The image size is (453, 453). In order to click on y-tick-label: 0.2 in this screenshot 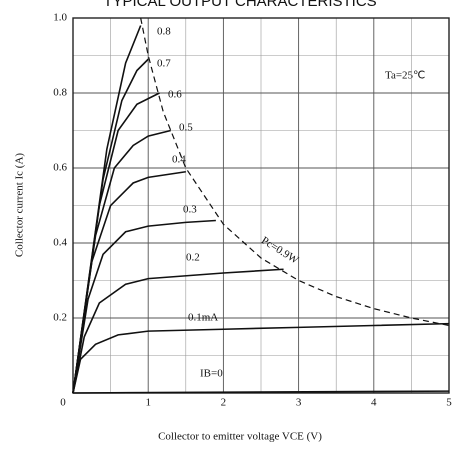, I will do `click(60, 318)`.